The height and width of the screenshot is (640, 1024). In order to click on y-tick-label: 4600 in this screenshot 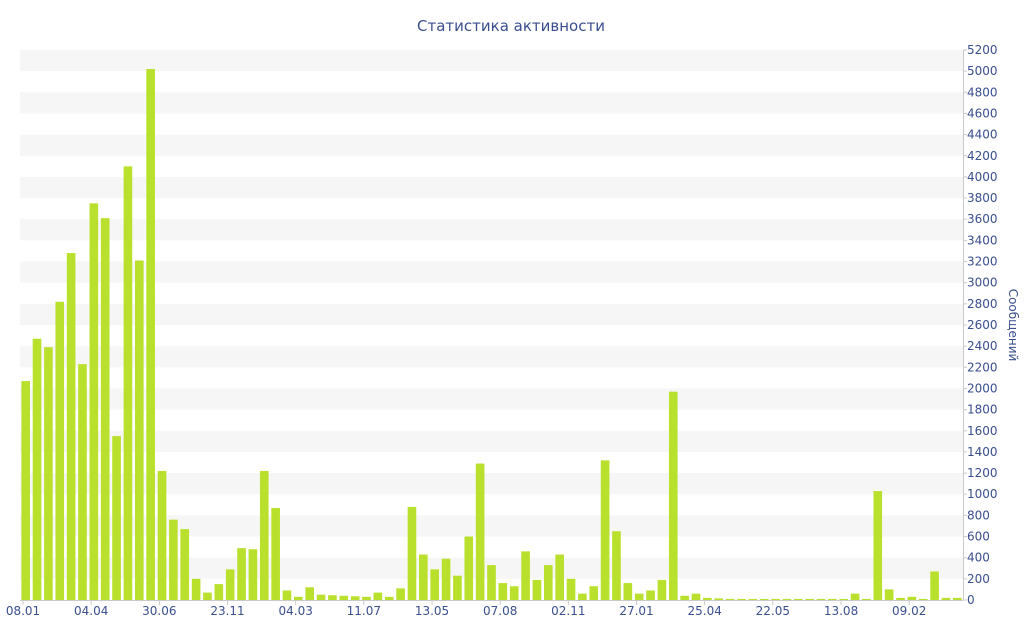, I will do `click(982, 113)`.